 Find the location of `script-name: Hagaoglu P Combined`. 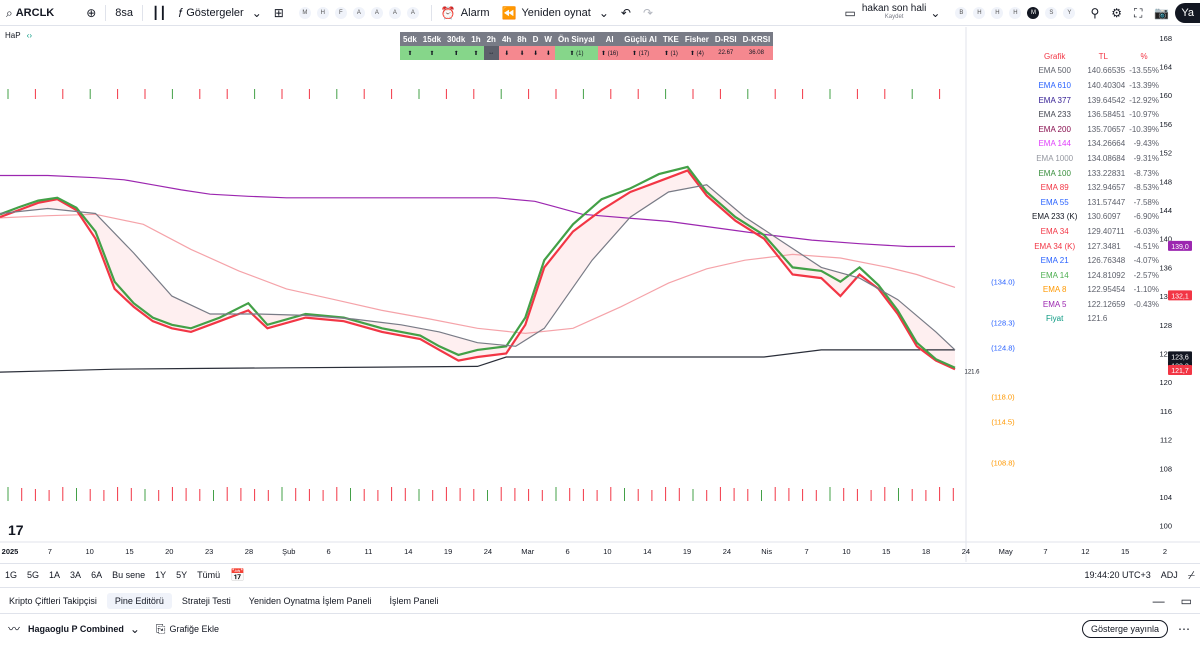

script-name: Hagaoglu P Combined is located at coordinates (76, 628).